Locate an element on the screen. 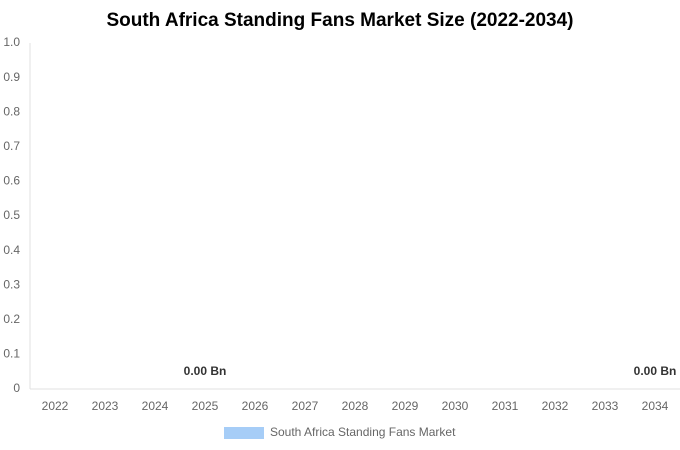 Image resolution: width=680 pixels, height=450 pixels. x-tick-label: 2024 is located at coordinates (155, 406).